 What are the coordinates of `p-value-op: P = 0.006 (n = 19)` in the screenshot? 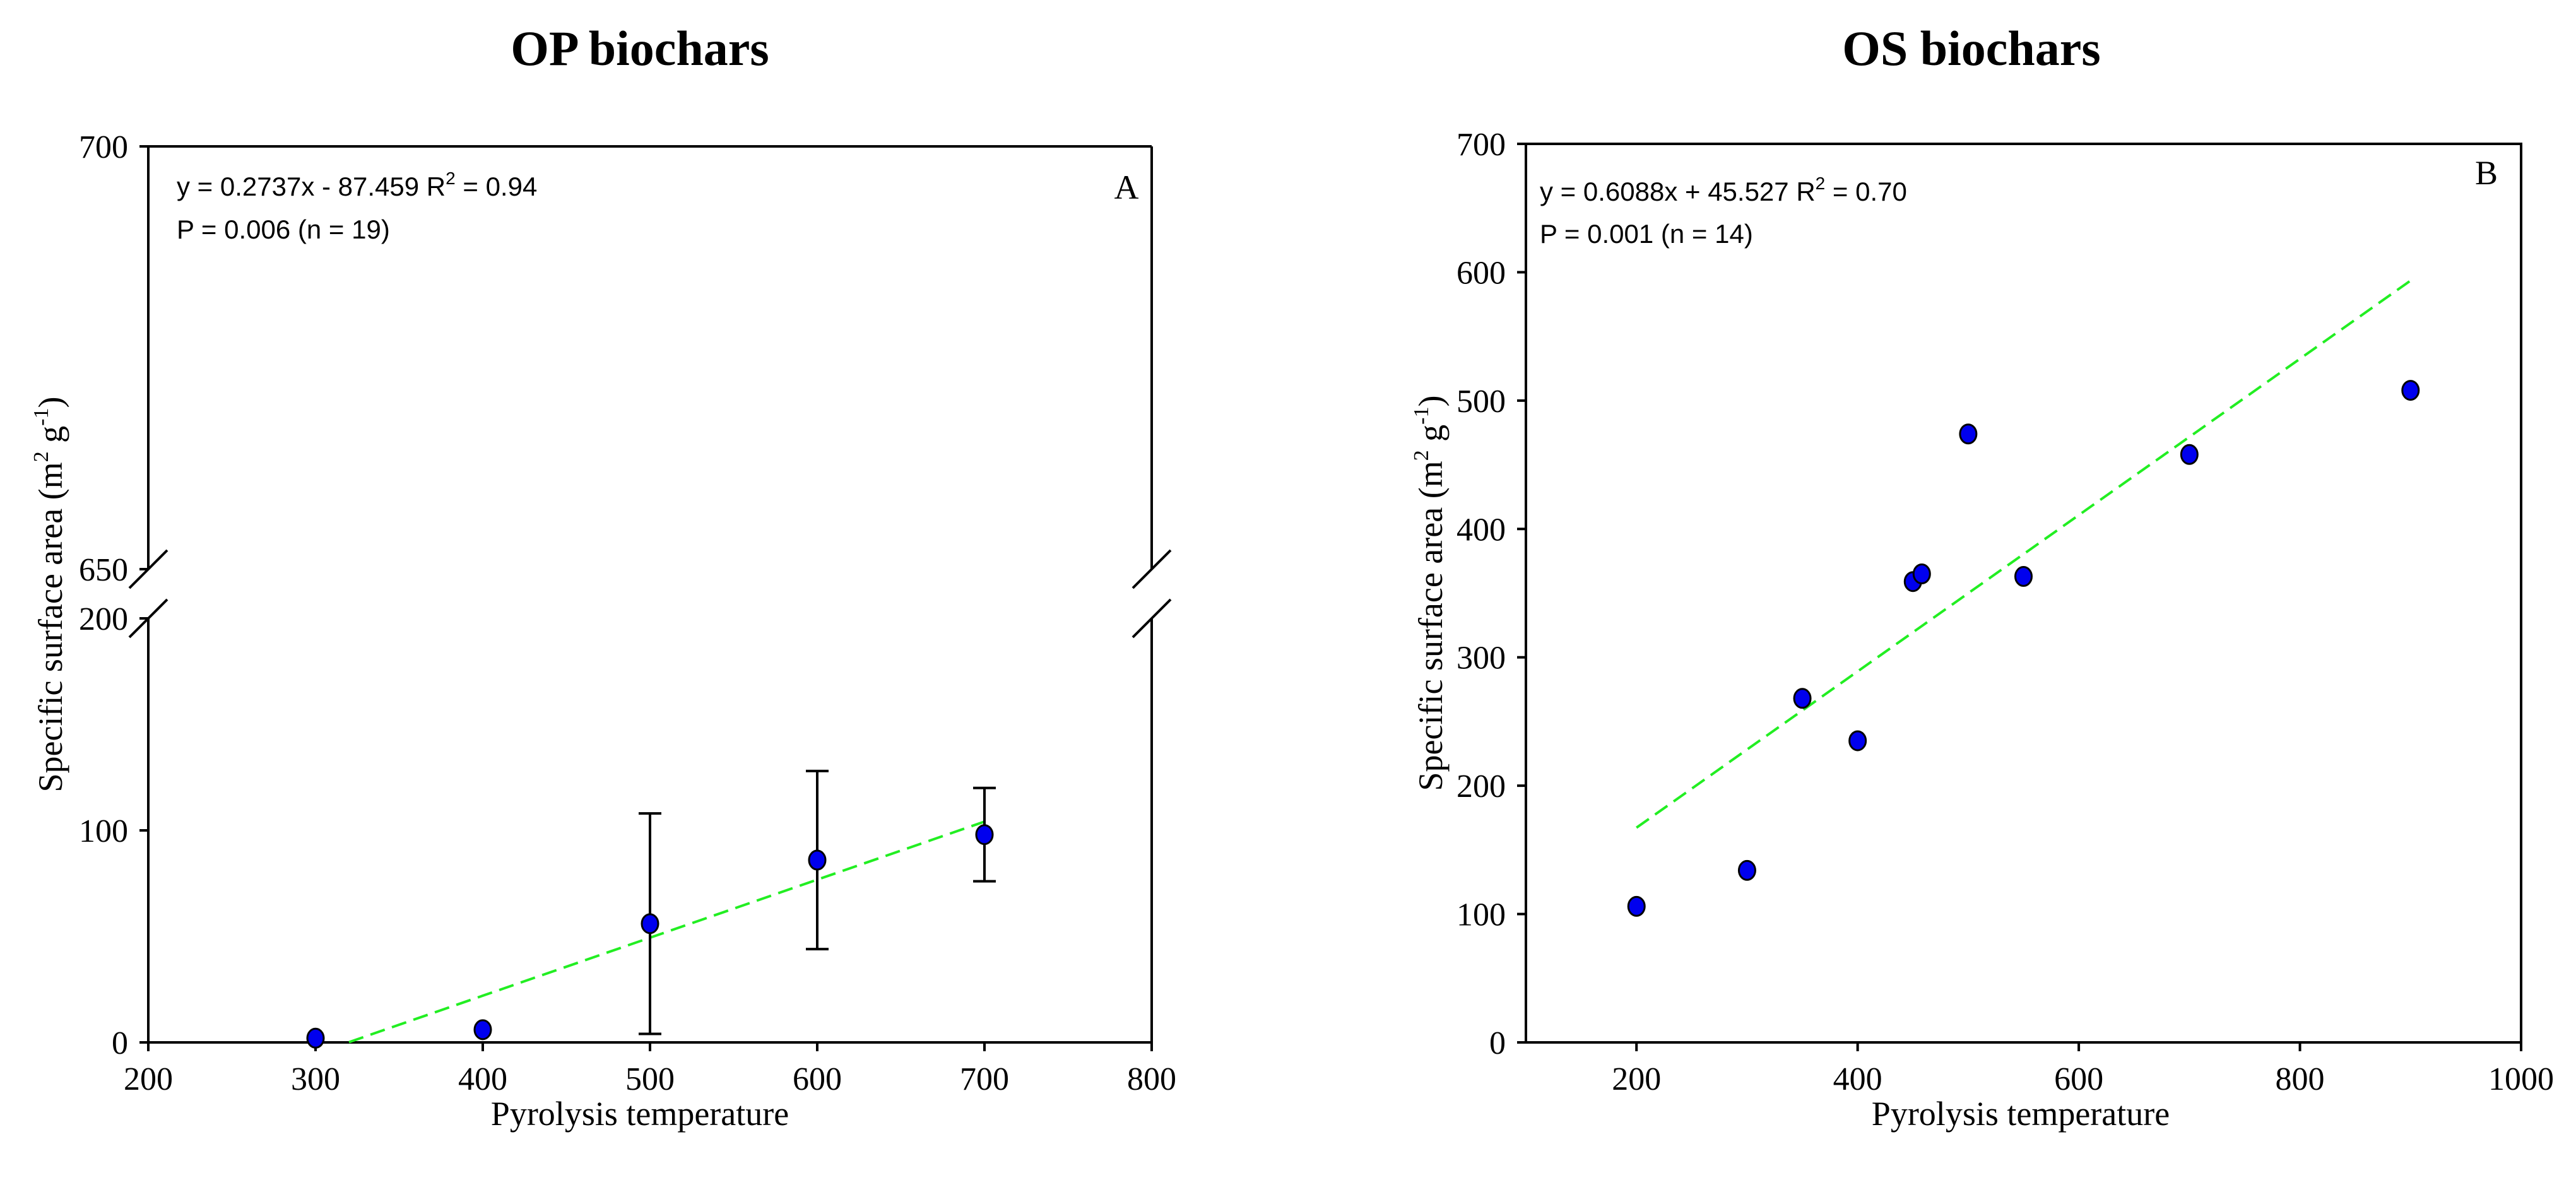 It's located at (283, 229).